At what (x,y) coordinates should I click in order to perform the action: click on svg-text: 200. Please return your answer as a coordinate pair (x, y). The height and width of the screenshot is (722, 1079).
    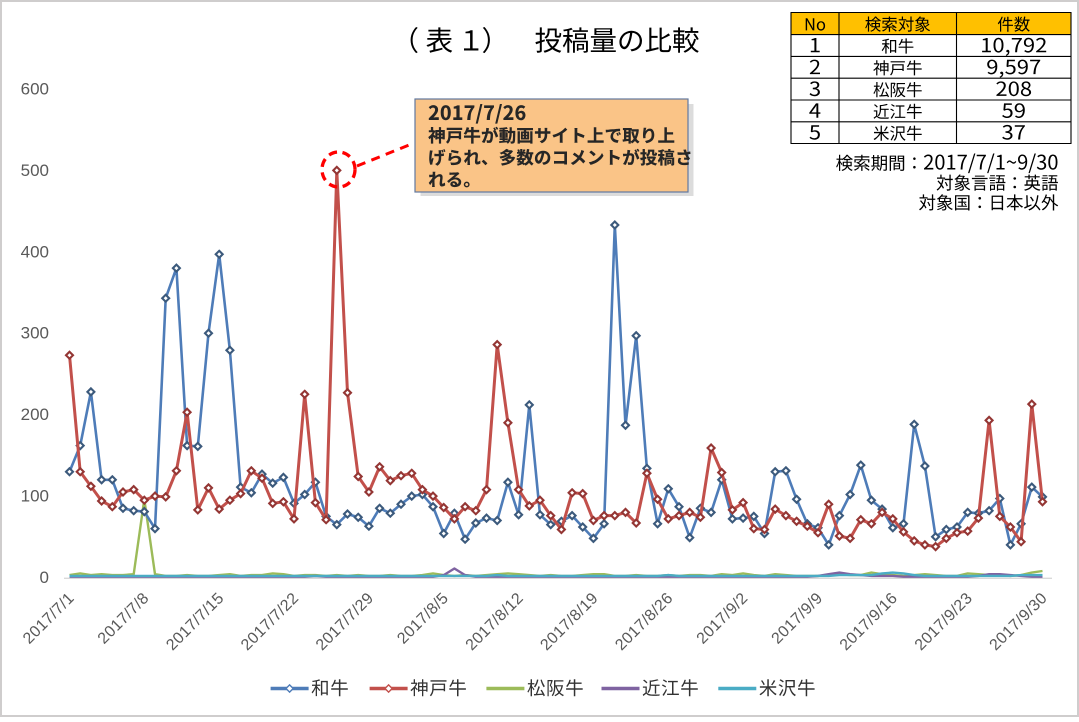
    Looking at the image, I should click on (35, 414).